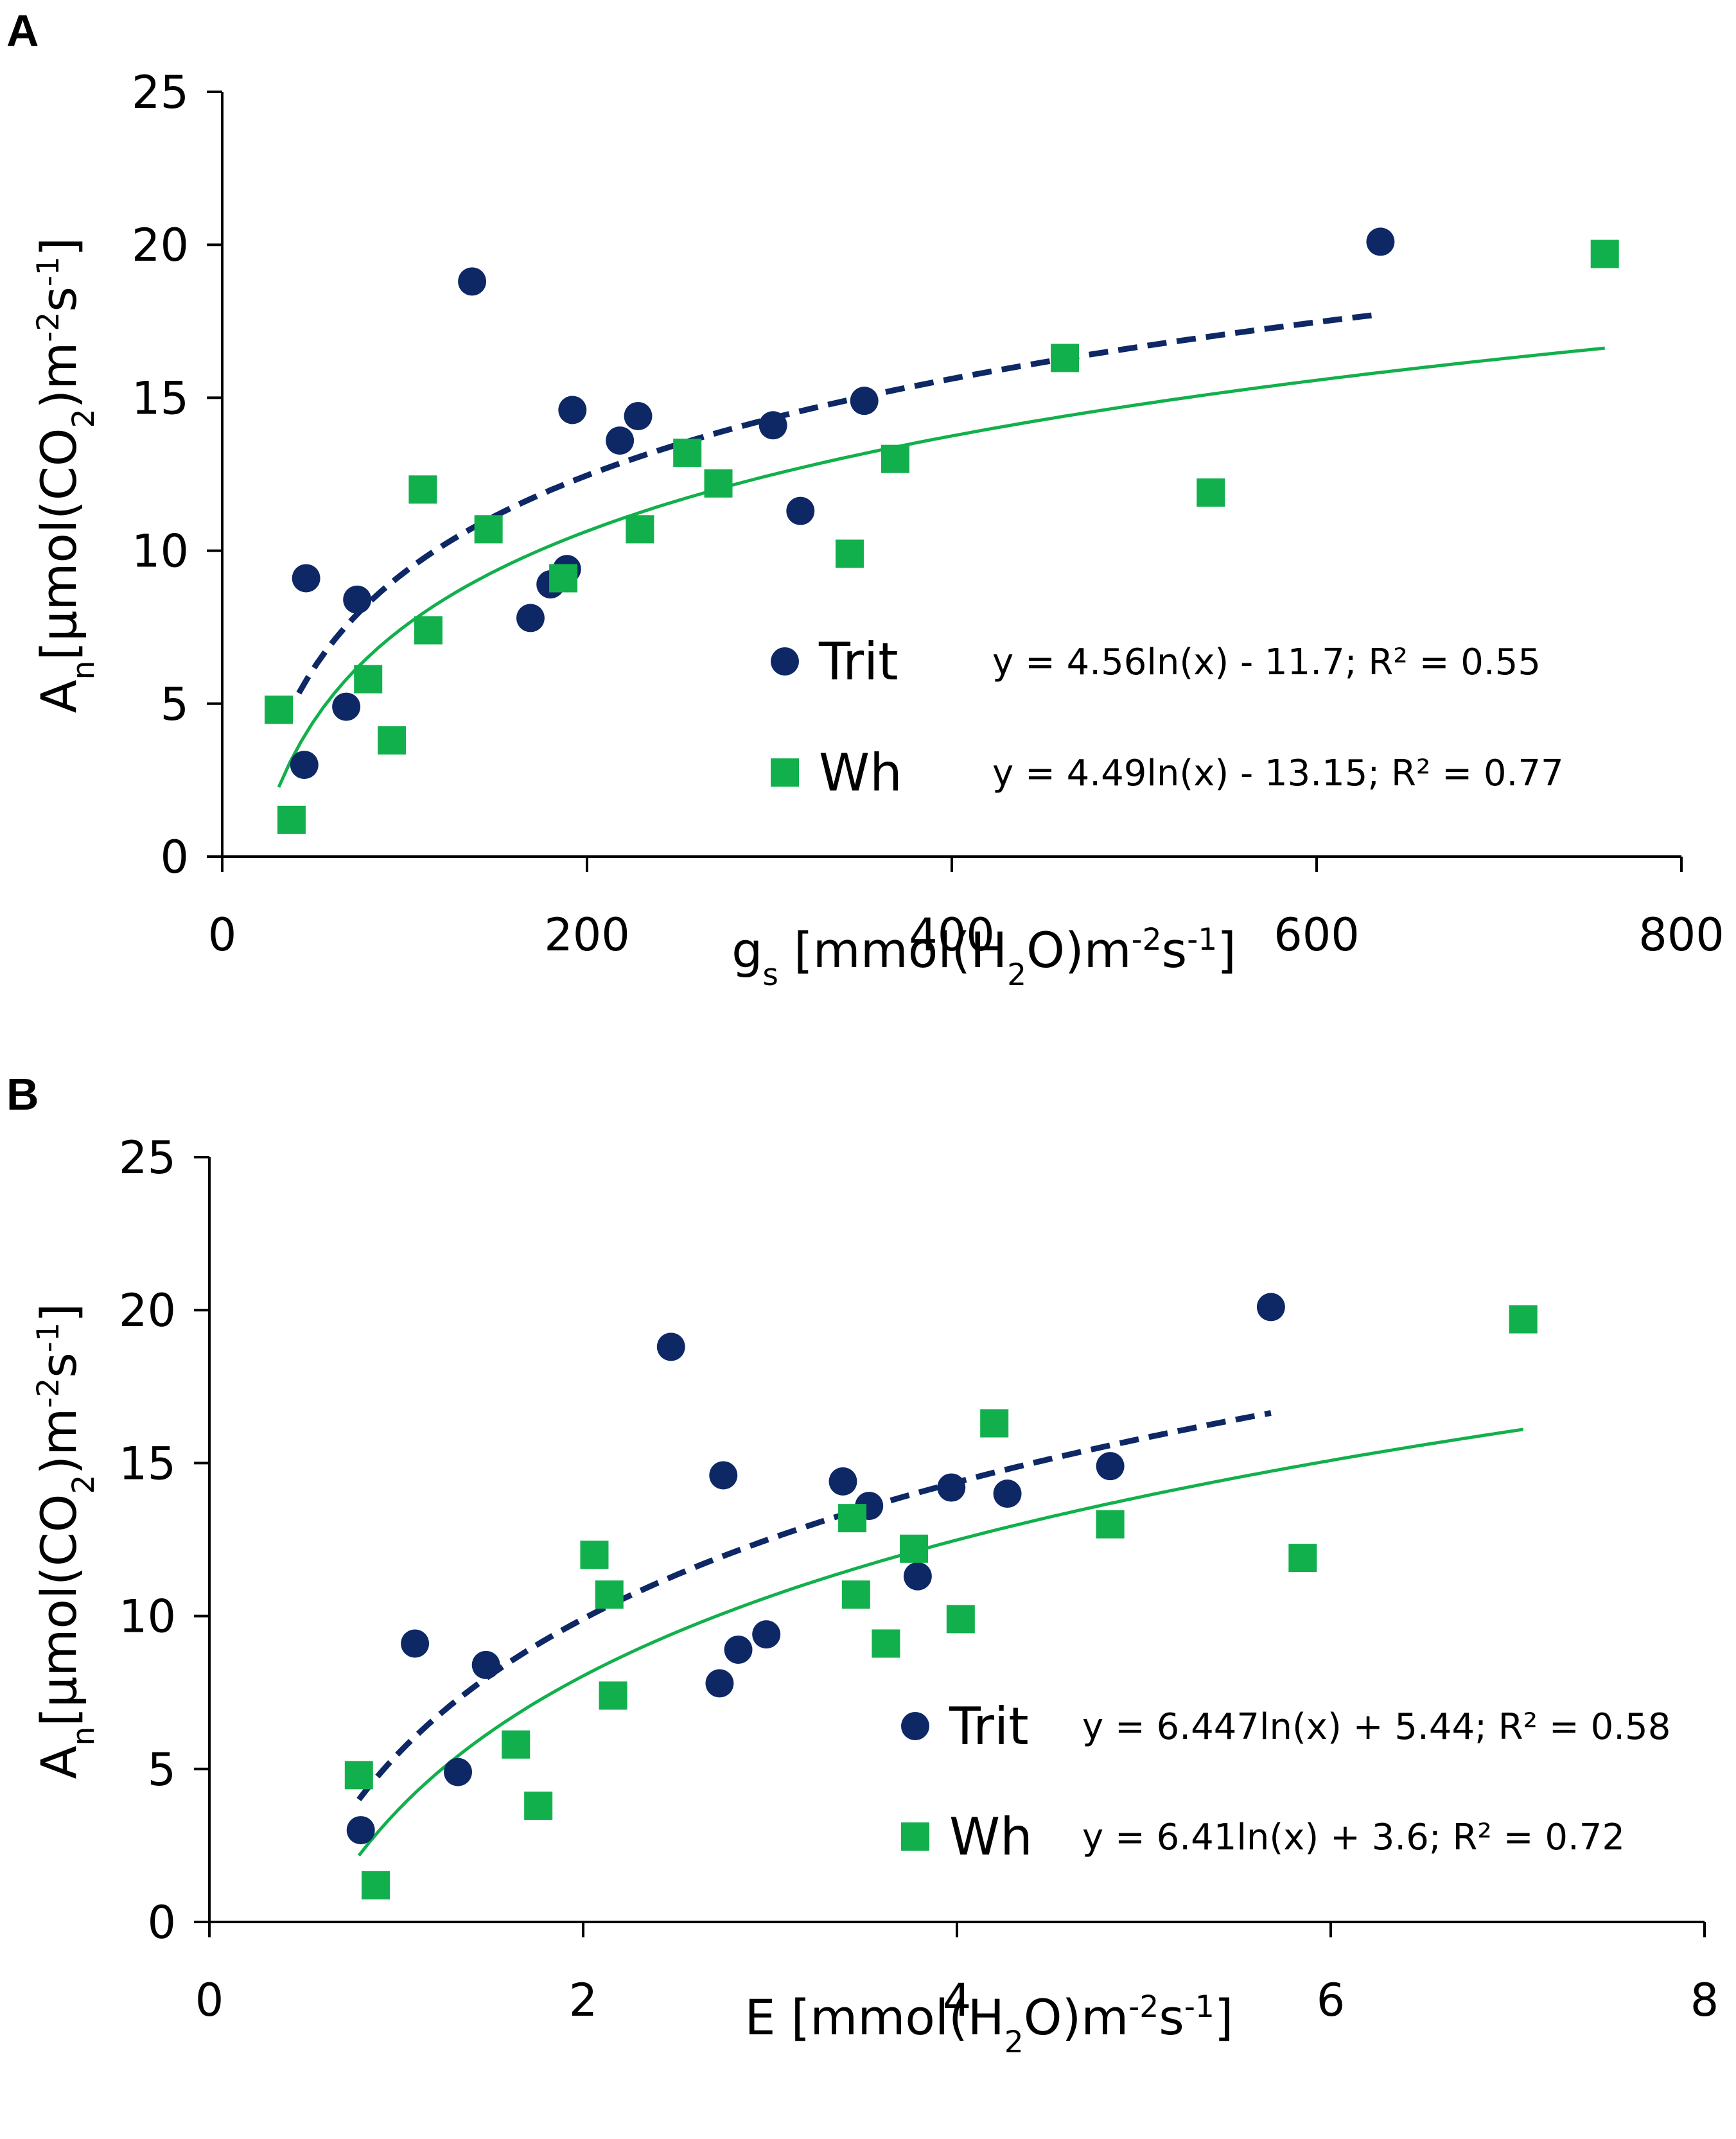  Describe the element at coordinates (22, 31) in the screenshot. I see `panel-a-label: A` at that location.